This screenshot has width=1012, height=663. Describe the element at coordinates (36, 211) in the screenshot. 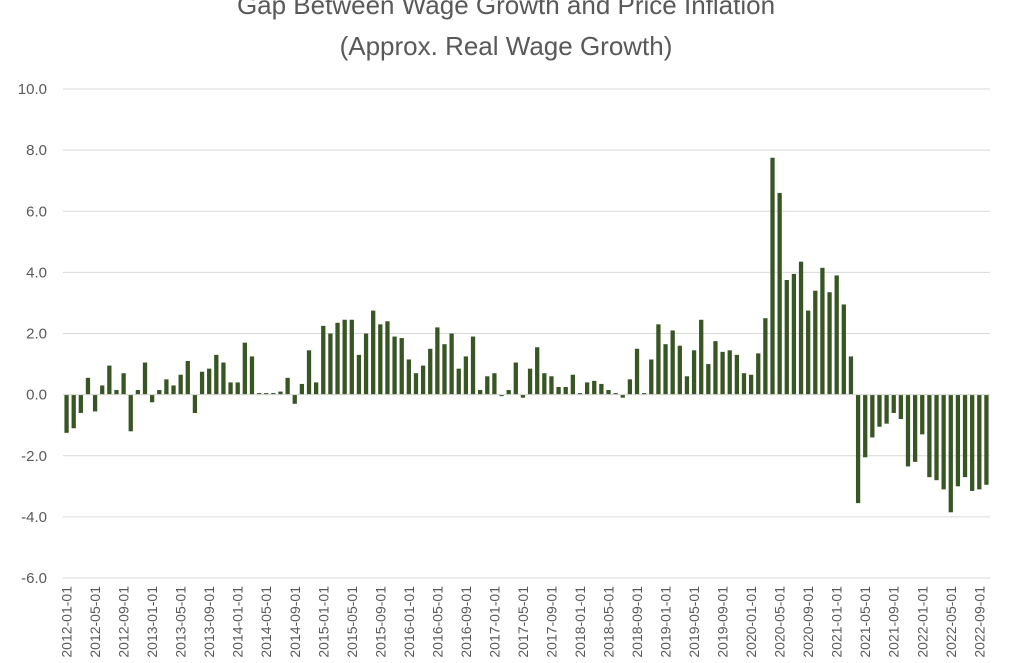

I see `y-tick-label: 6.0` at that location.